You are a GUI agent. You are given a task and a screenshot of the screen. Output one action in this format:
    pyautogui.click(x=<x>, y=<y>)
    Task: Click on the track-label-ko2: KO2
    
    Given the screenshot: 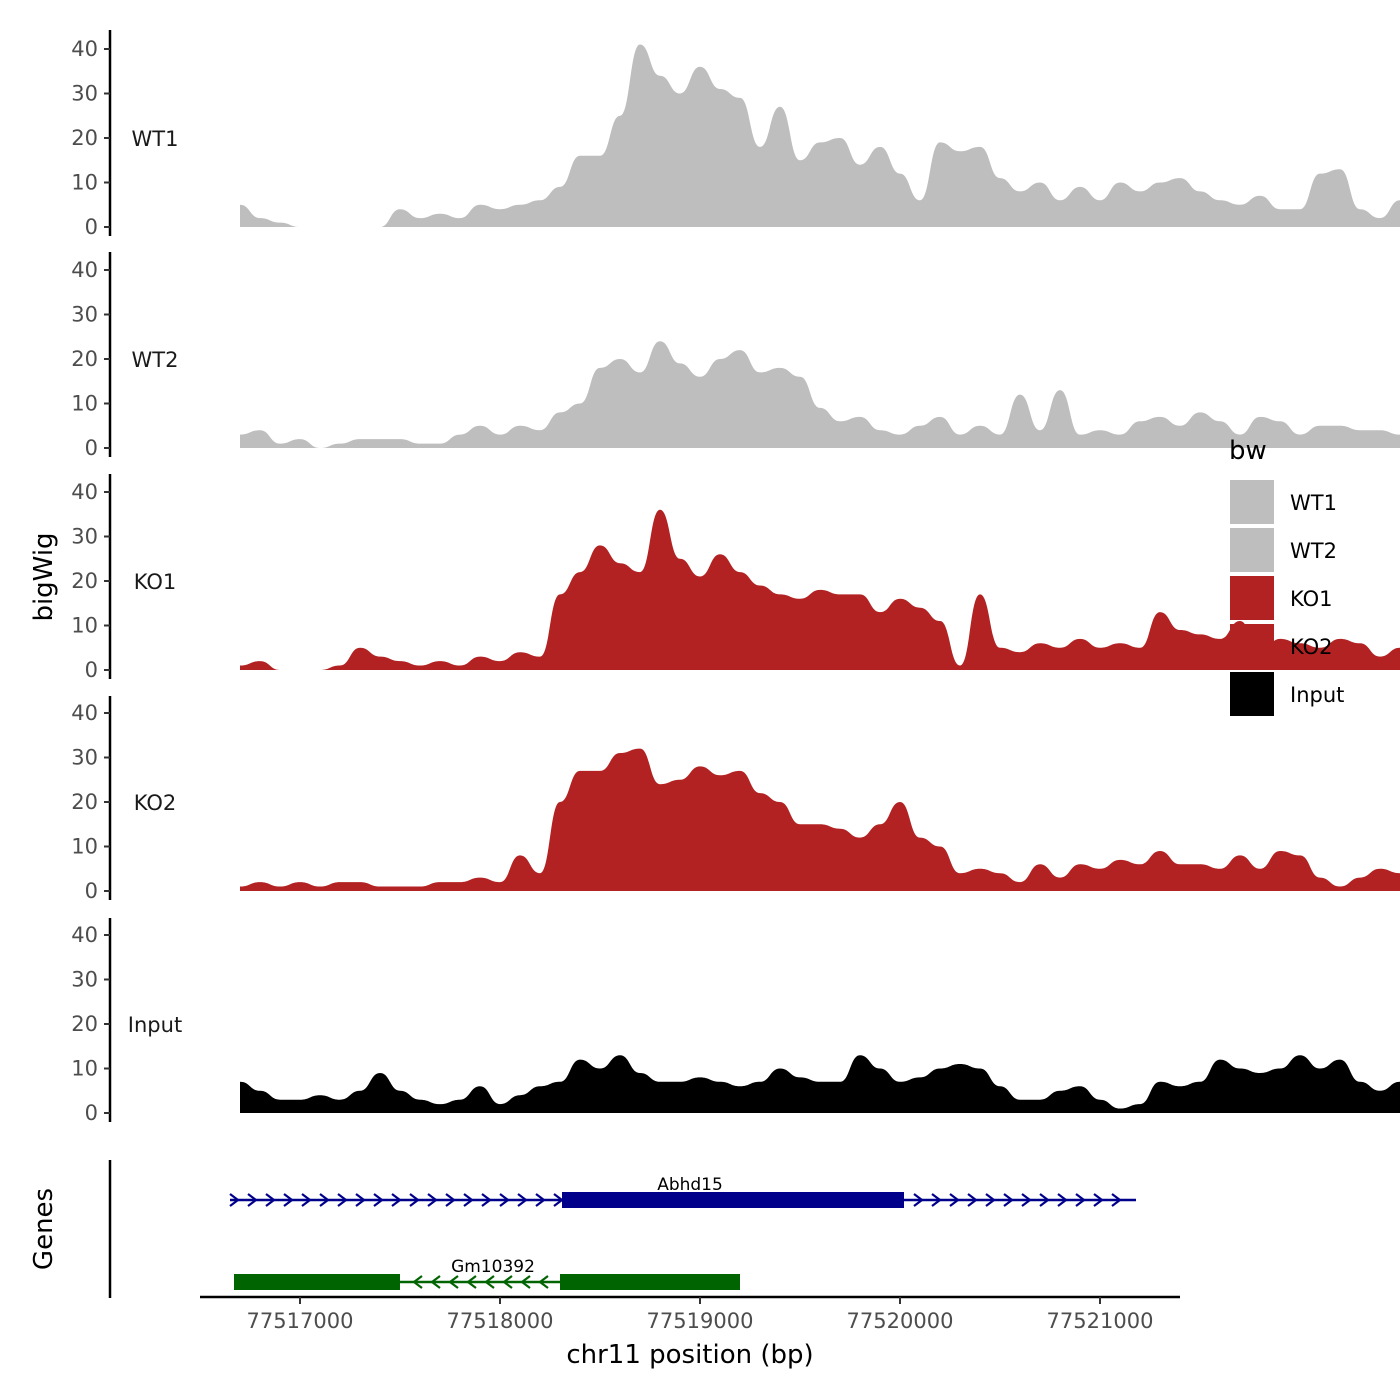 What is the action you would take?
    pyautogui.click(x=155, y=803)
    